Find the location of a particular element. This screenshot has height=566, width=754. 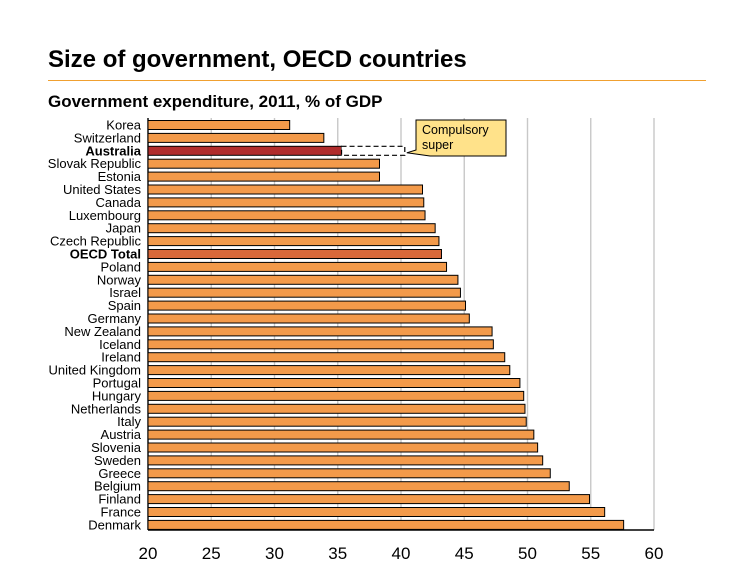

annotation-extension-bar is located at coordinates (373, 150).